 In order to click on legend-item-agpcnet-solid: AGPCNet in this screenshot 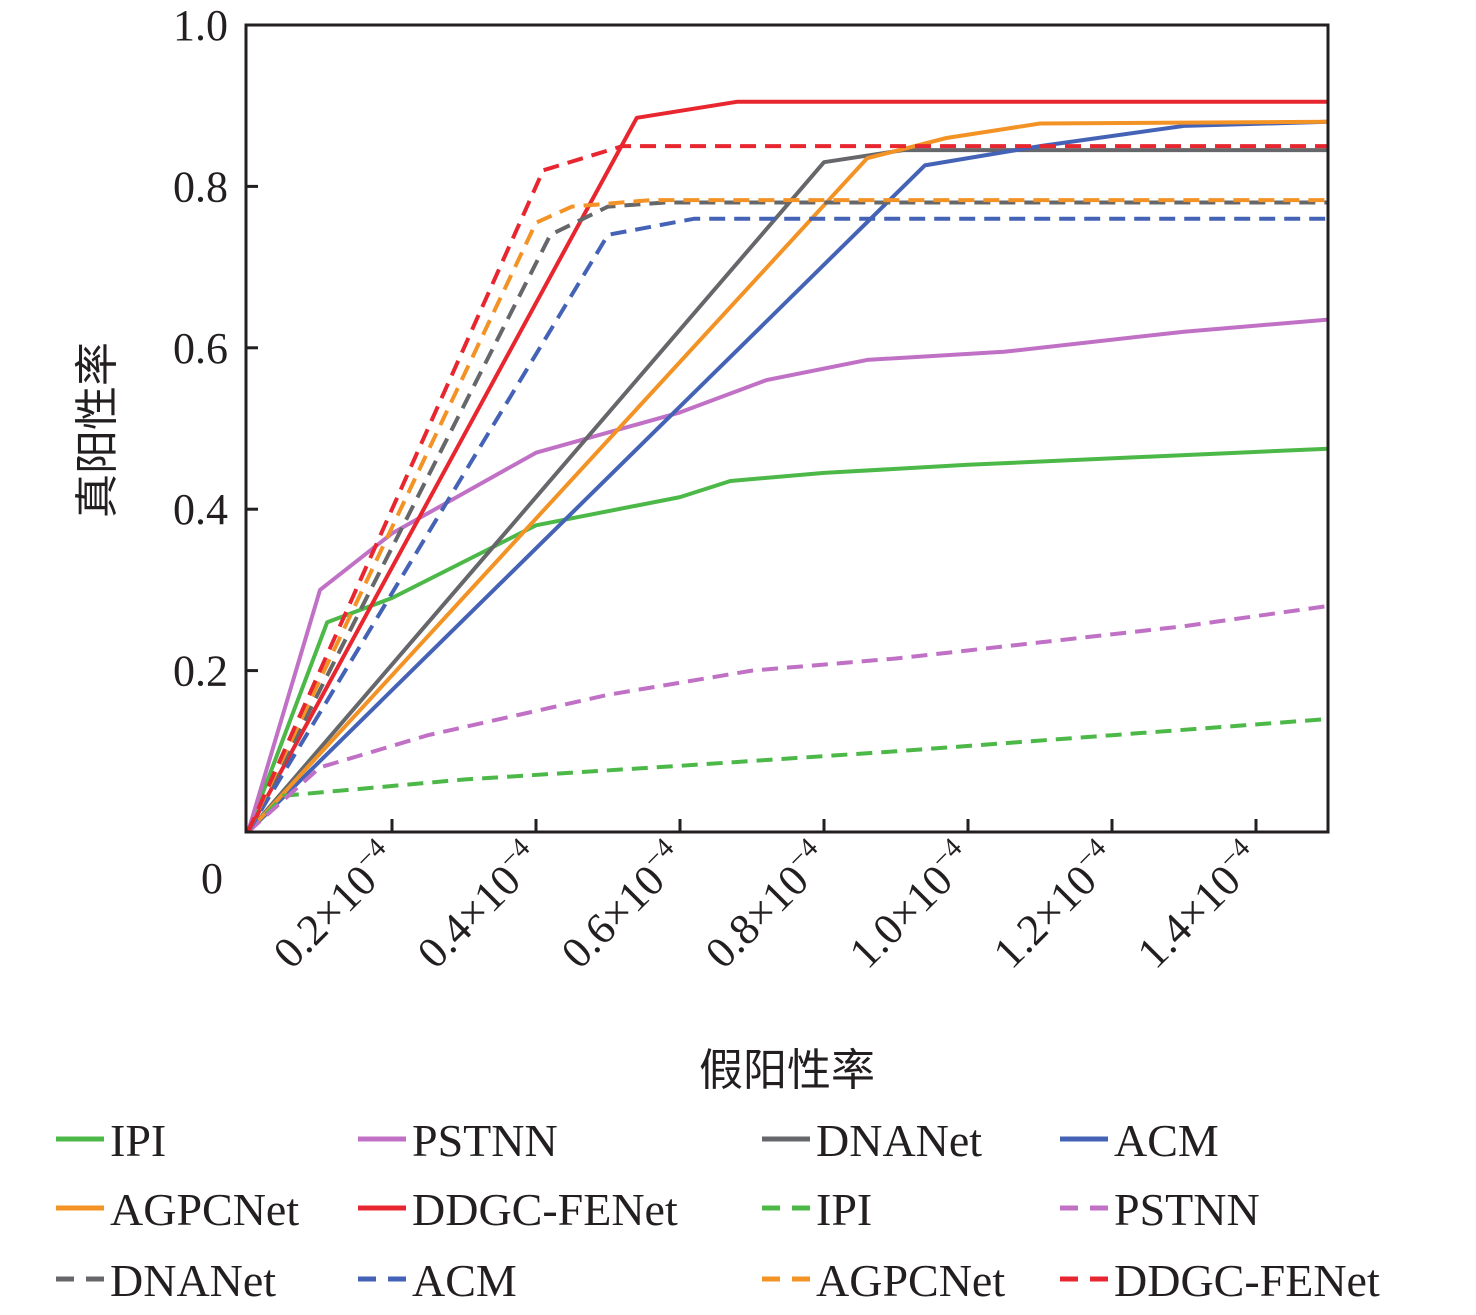, I will do `click(177, 1209)`.